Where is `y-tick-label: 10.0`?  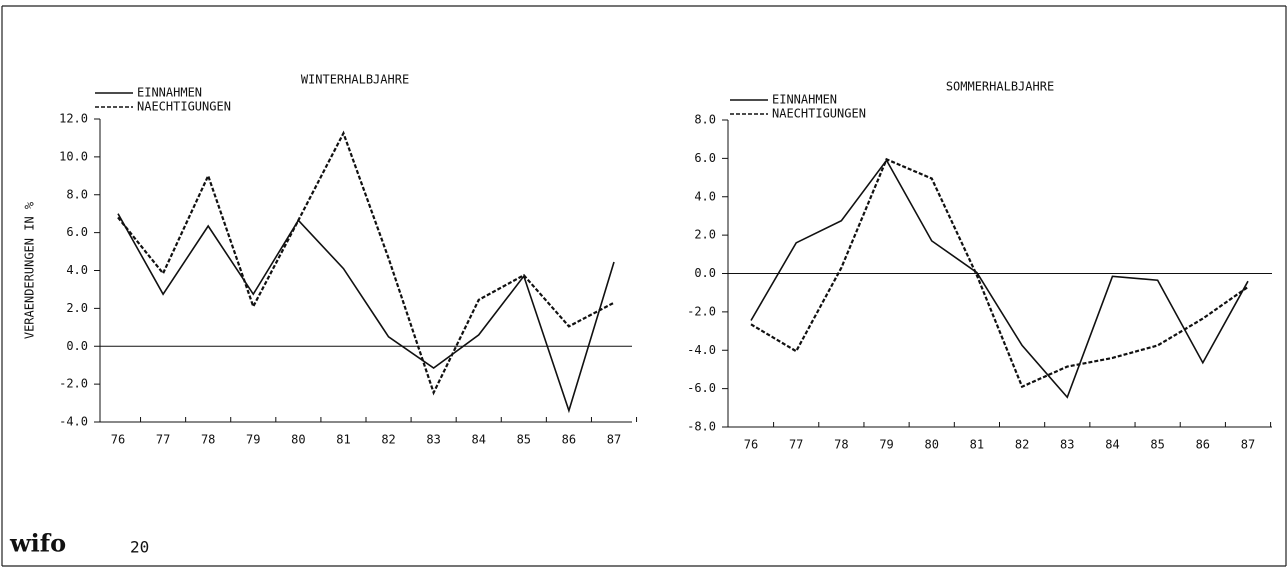
y-tick-label: 10.0 is located at coordinates (73, 156).